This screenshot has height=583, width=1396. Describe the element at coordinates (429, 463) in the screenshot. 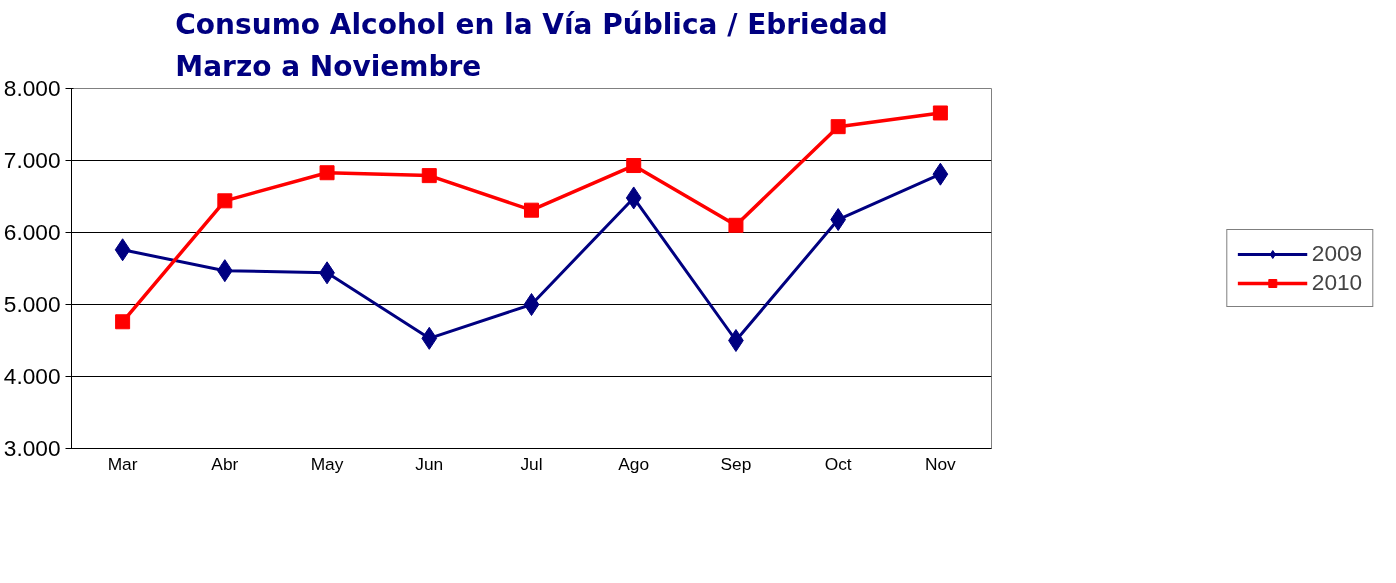

I see `x-tick-label: Jun` at that location.